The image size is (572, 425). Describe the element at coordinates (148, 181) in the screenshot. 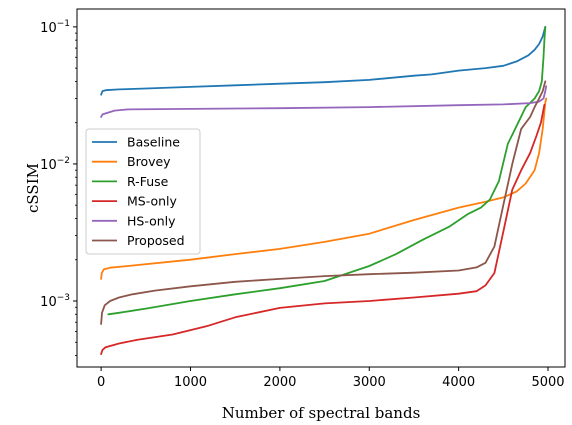

I see `legend-label: R-Fuse` at that location.